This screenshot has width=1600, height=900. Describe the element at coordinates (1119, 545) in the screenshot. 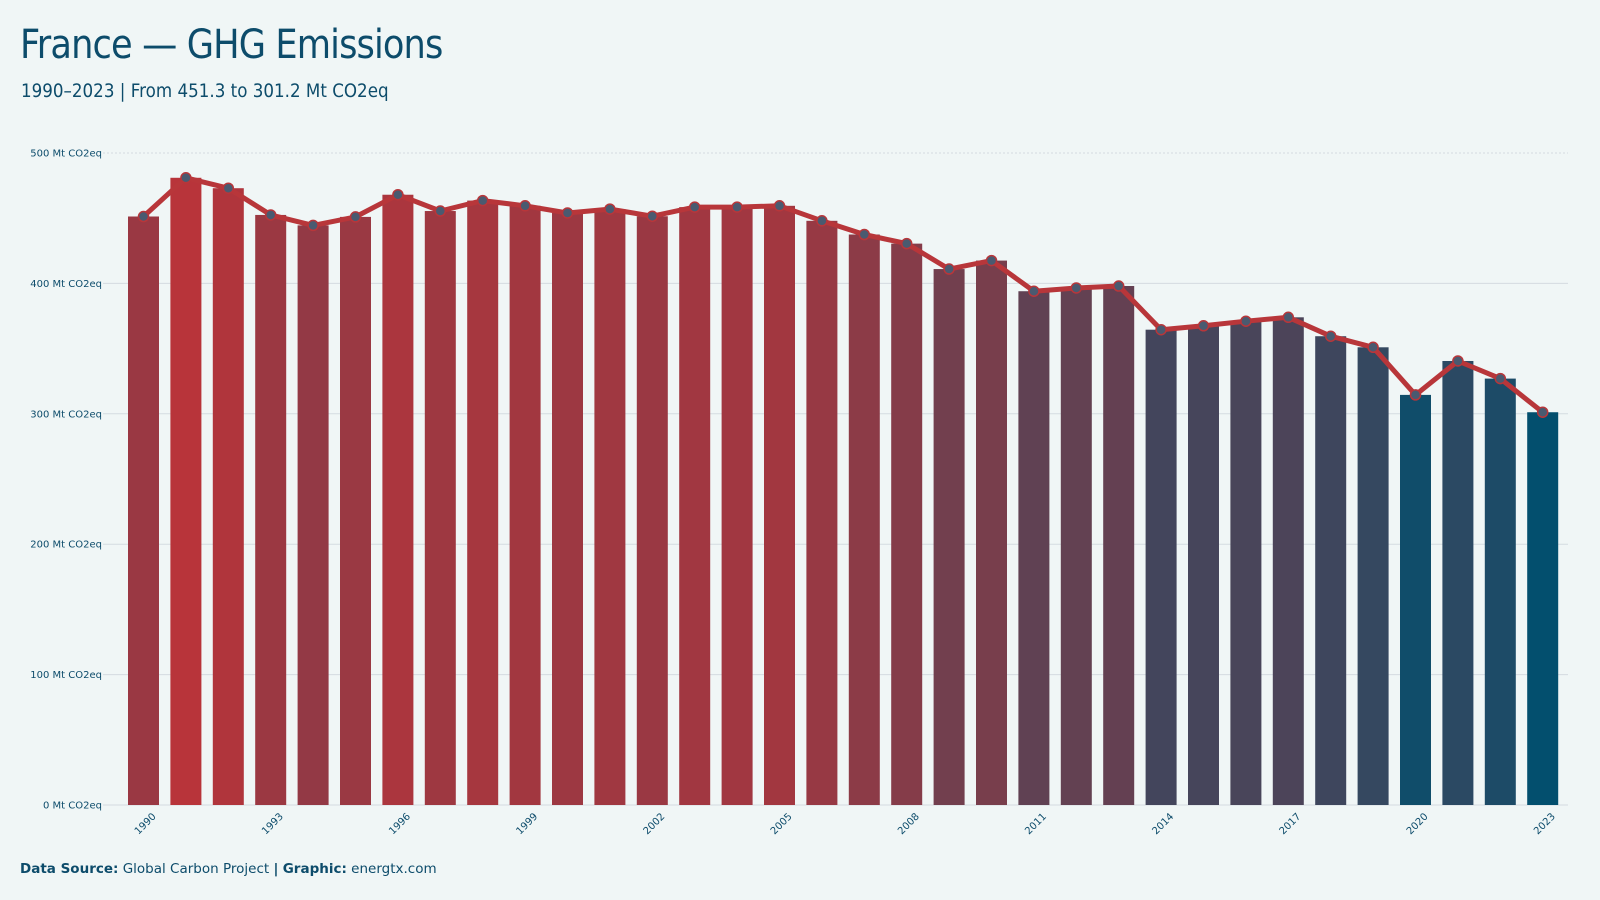

I see `bar-2013` at that location.